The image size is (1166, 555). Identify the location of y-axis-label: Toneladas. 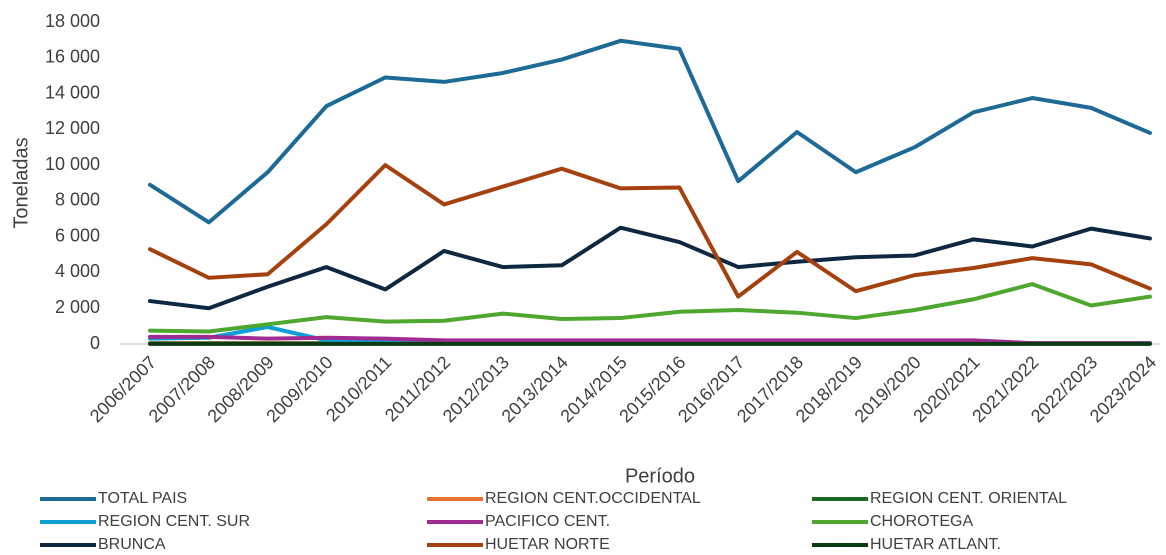
(21, 182).